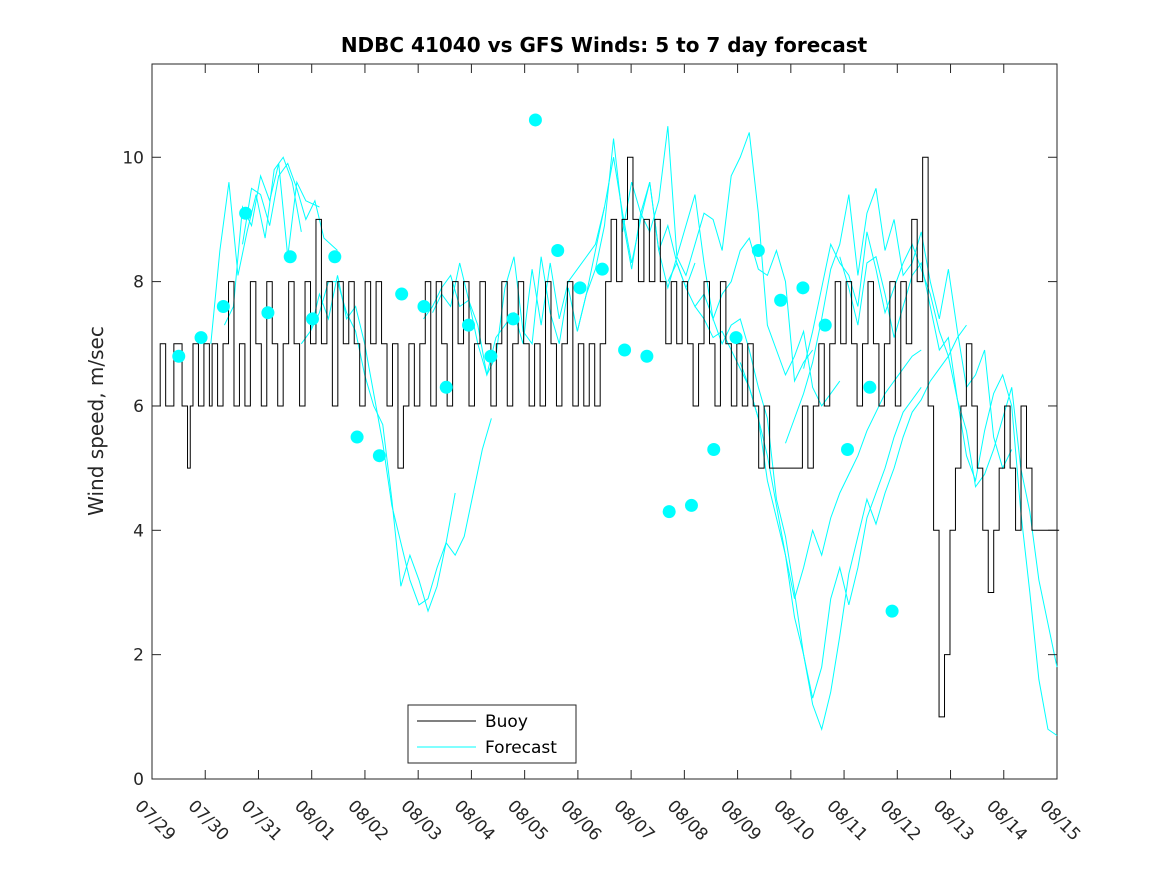 Image resolution: width=1167 pixels, height=875 pixels. Describe the element at coordinates (138, 656) in the screenshot. I see `y-tick-label: 2` at that location.